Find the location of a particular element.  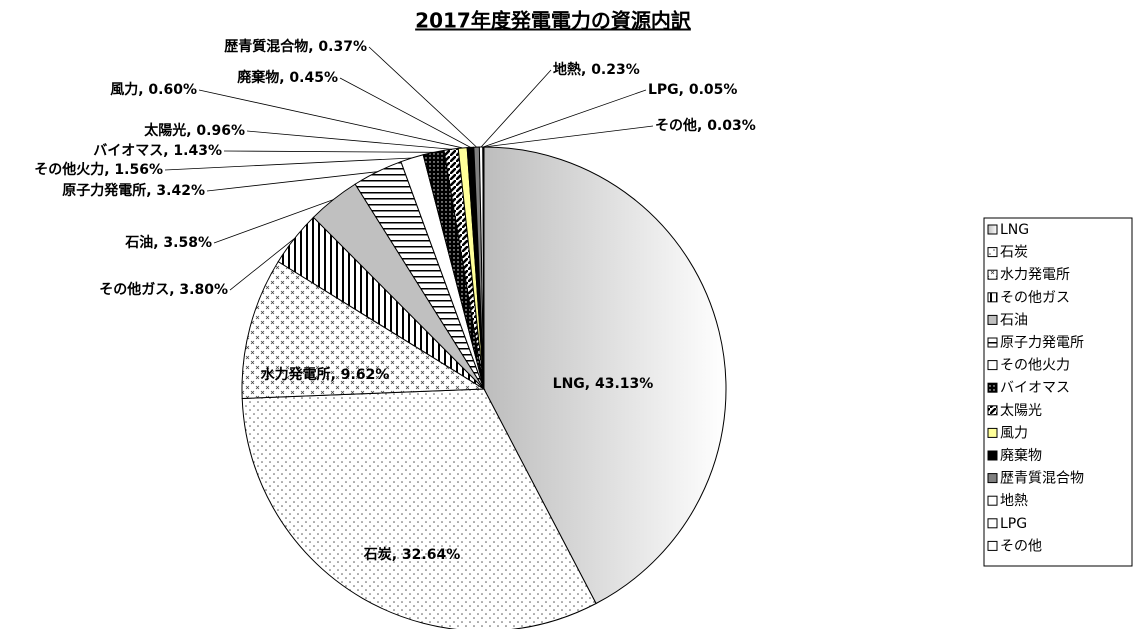

data-label: 歴青質混合物, 0.37% is located at coordinates (295, 46).